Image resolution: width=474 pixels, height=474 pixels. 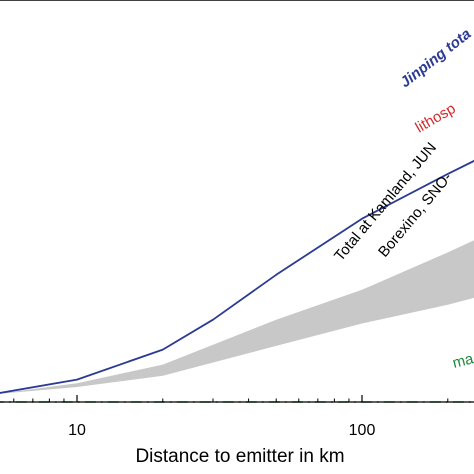 What do you see at coordinates (77, 430) in the screenshot?
I see `x-tick-label: 10` at bounding box center [77, 430].